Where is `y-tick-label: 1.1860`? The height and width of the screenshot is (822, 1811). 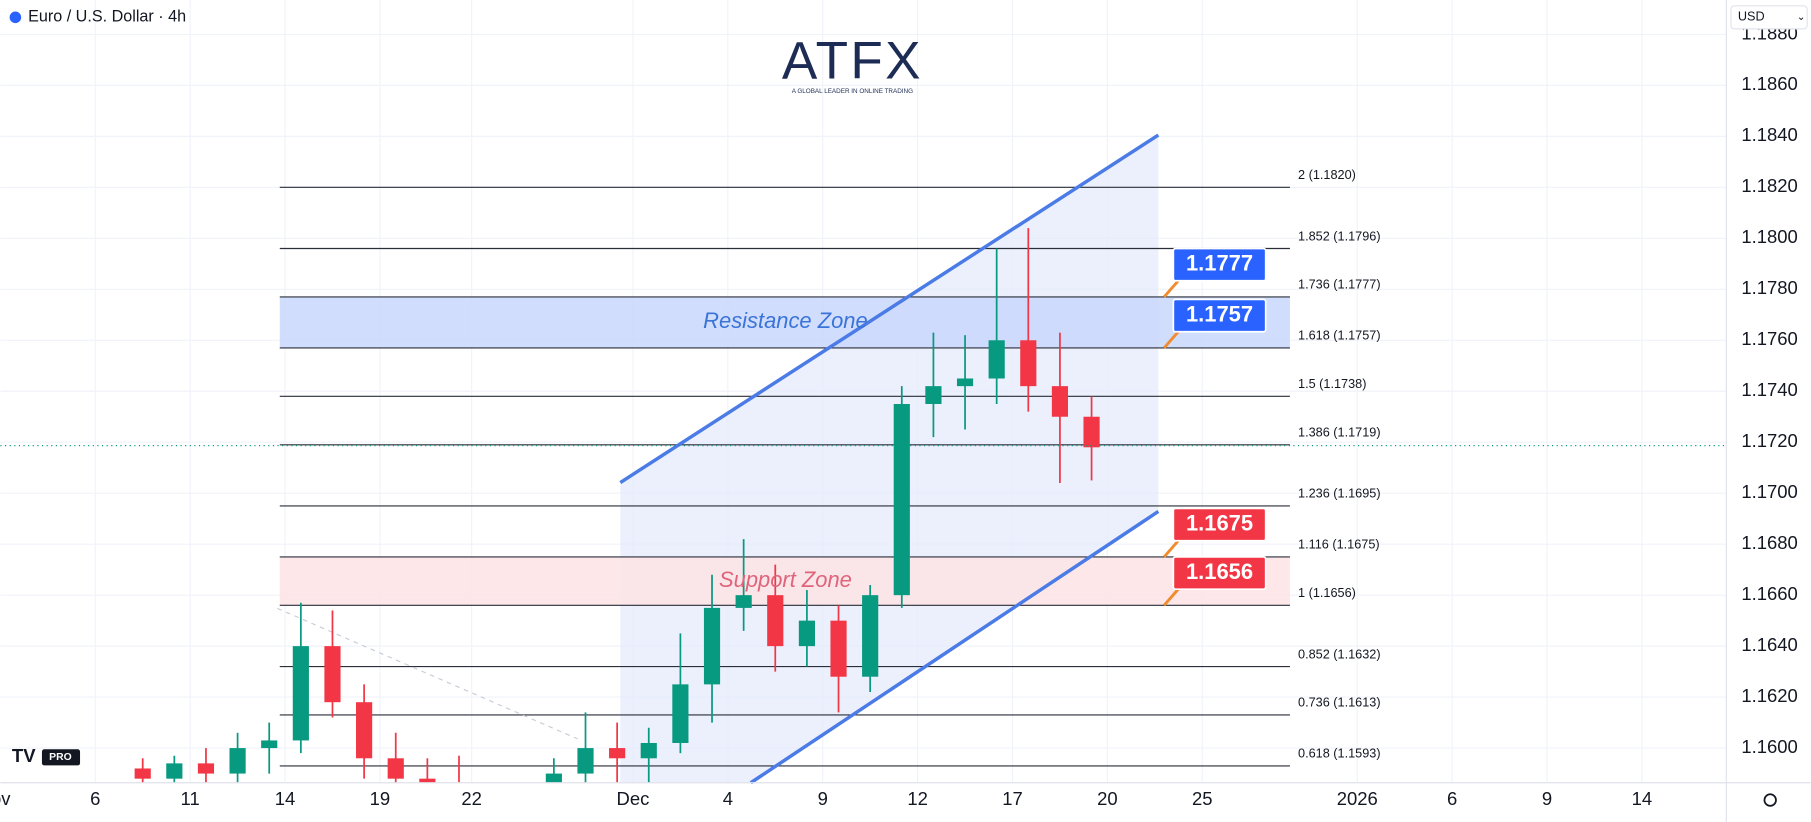
y-tick-label: 1.1860 is located at coordinates (1769, 83).